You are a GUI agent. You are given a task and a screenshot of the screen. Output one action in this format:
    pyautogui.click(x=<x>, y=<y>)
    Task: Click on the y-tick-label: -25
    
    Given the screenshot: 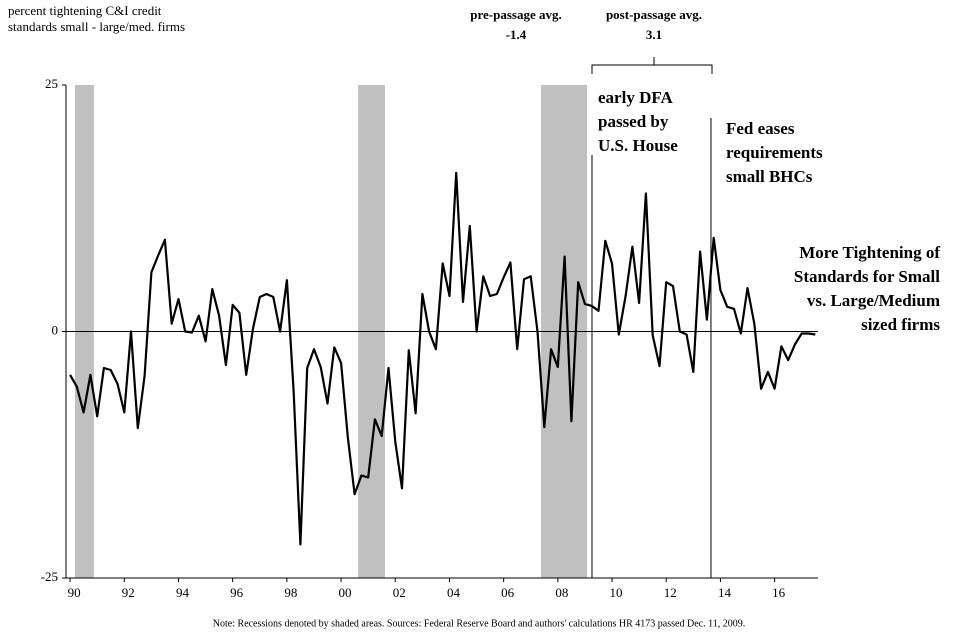 What is the action you would take?
    pyautogui.click(x=49, y=576)
    